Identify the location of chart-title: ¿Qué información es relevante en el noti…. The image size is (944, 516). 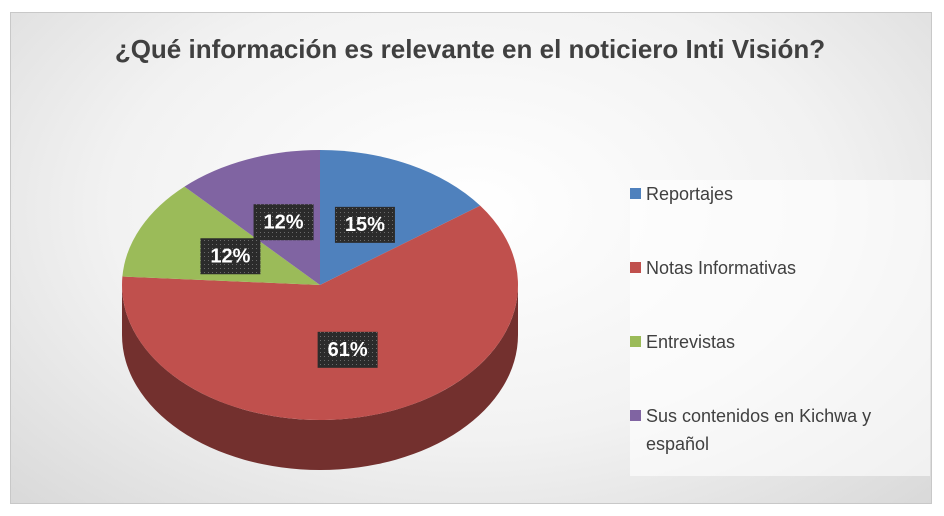
(470, 49).